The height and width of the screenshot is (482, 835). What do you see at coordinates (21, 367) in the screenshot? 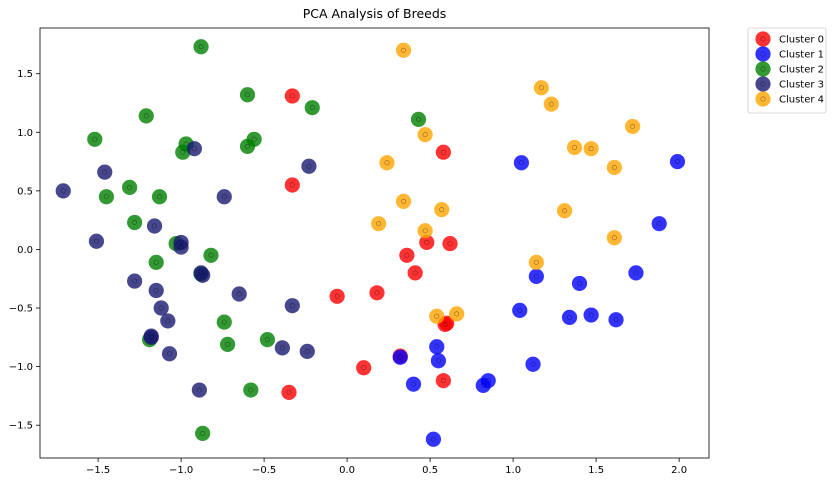
I see `y-tick-label: −1.0` at bounding box center [21, 367].